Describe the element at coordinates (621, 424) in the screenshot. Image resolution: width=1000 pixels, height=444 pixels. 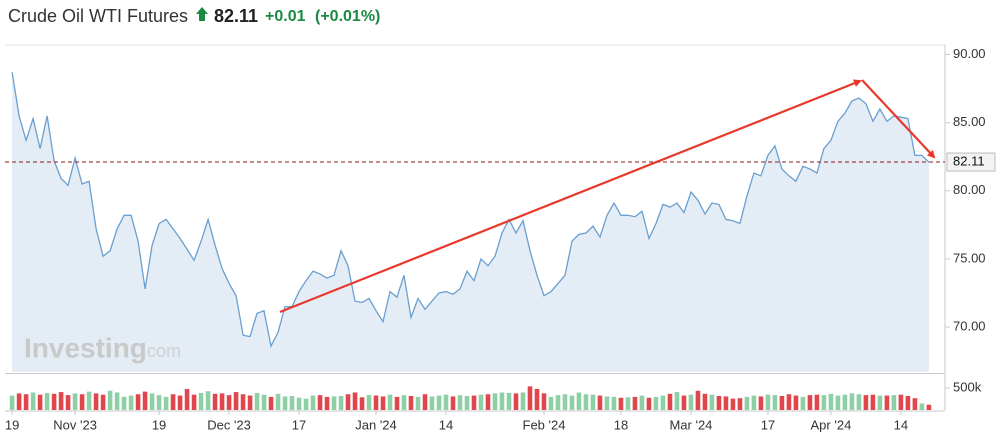
I see `x-tick-label: 18` at that location.